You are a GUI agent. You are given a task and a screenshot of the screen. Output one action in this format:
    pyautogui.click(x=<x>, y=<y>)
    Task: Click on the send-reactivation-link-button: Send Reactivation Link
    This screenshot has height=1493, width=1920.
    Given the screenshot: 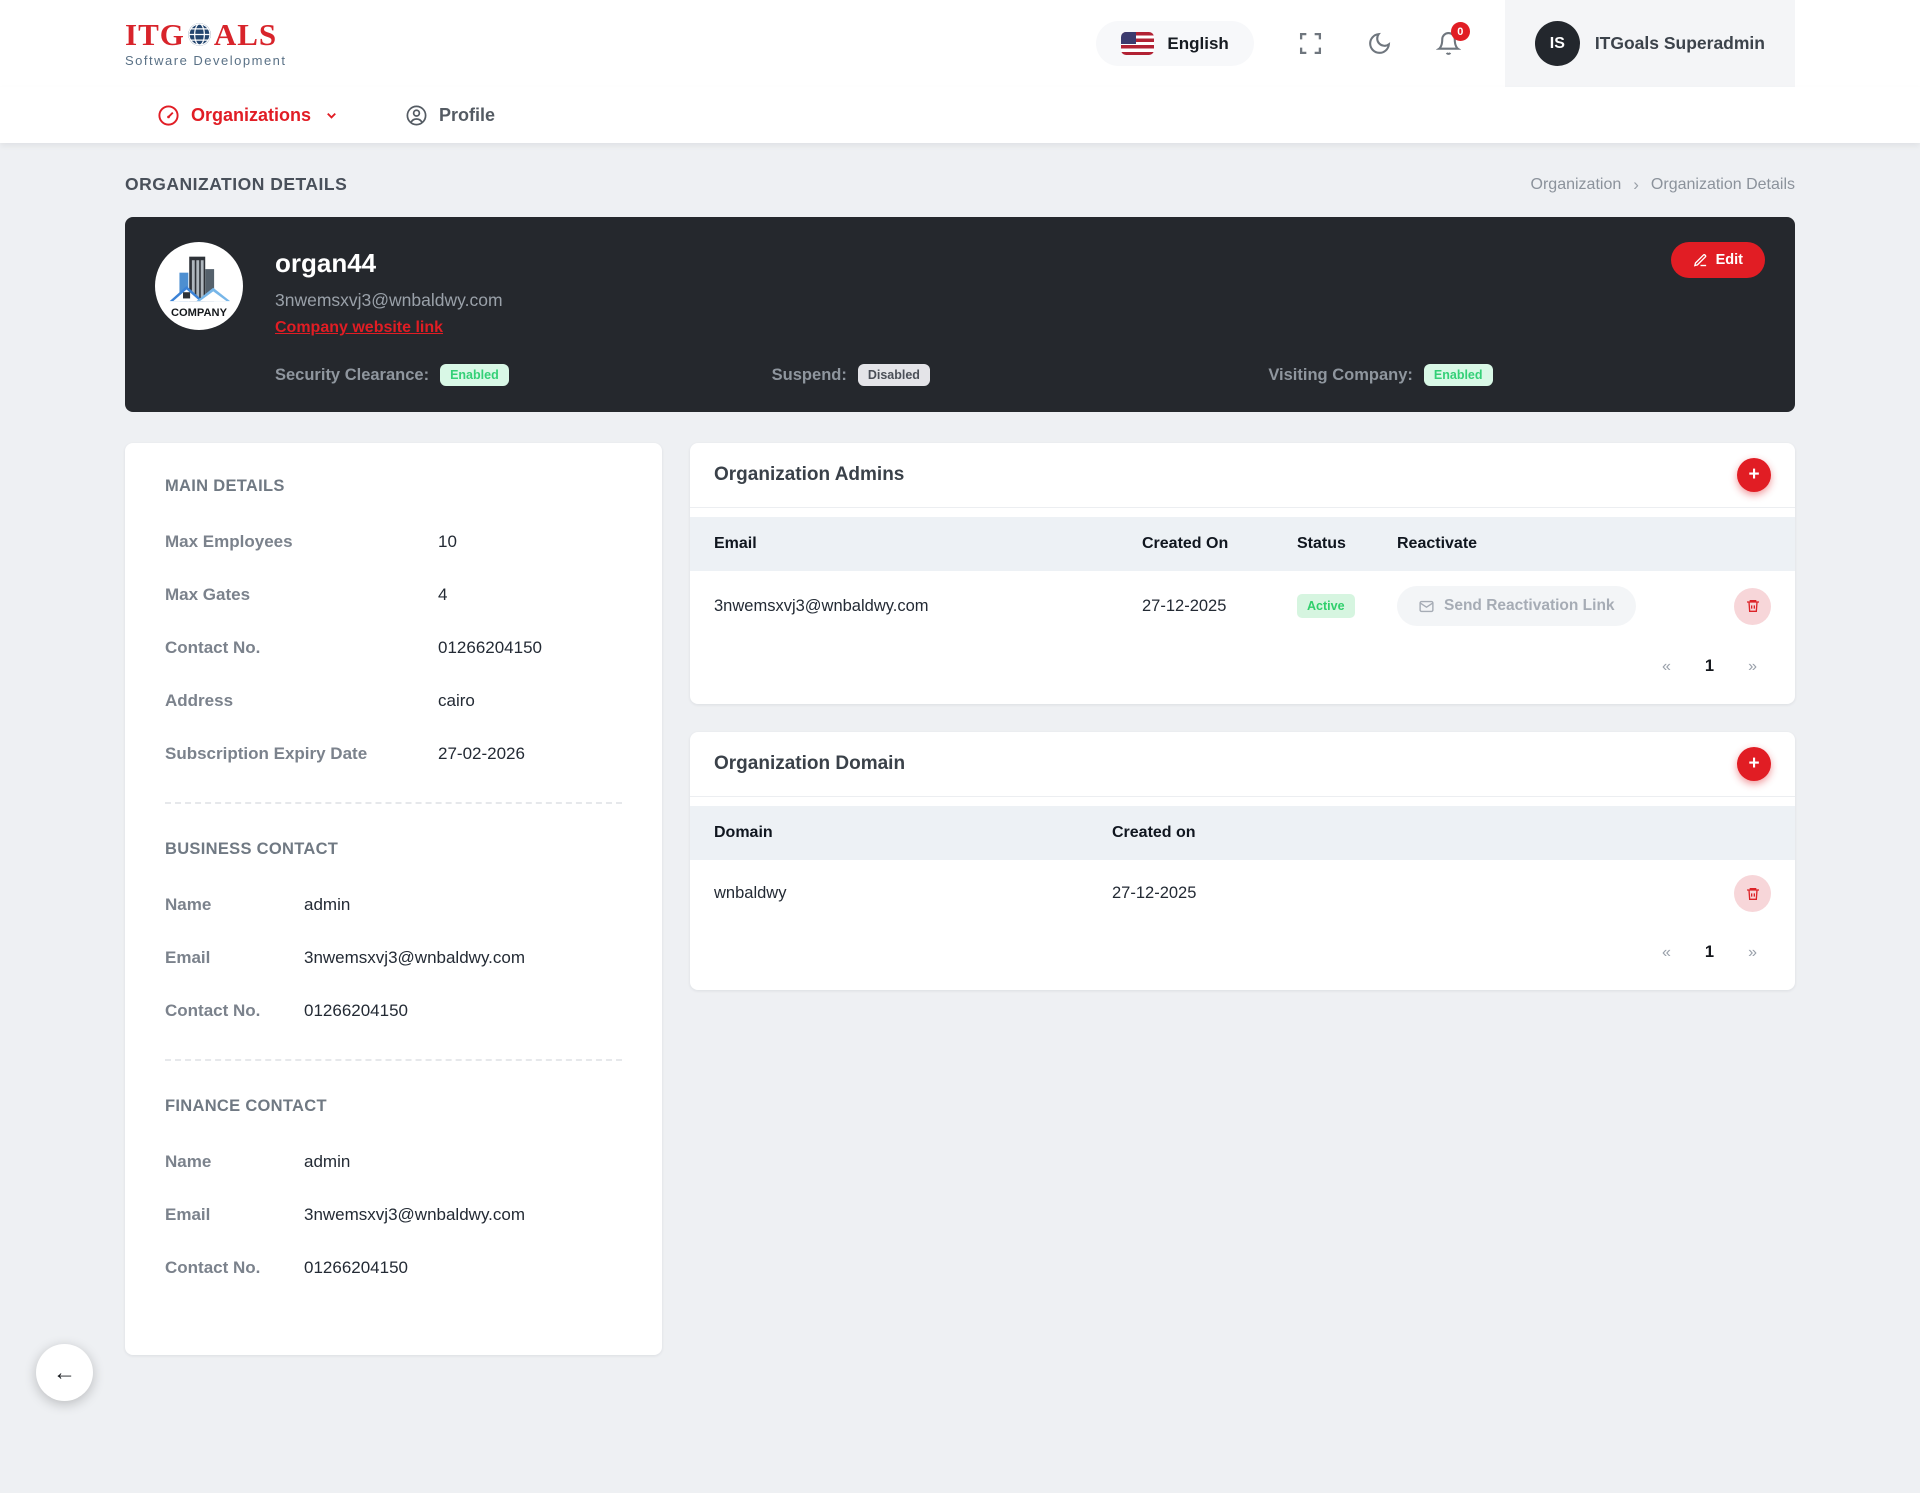 What is the action you would take?
    pyautogui.click(x=1516, y=606)
    